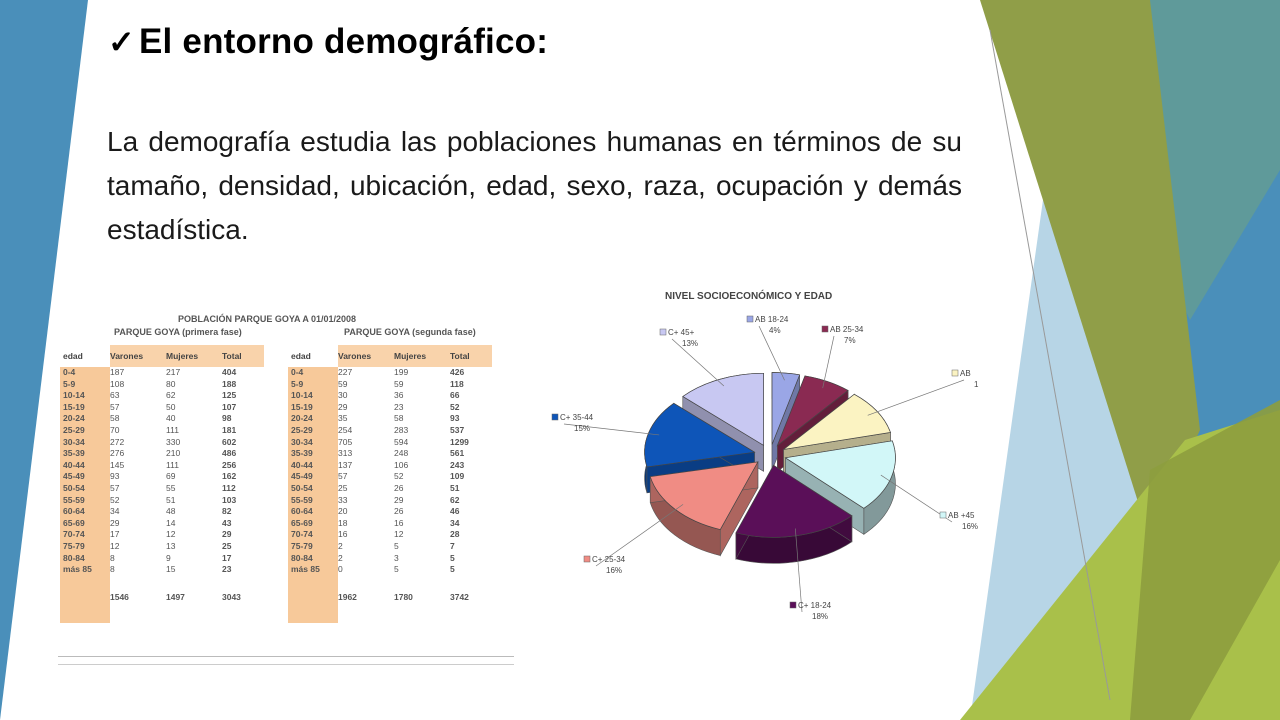 The height and width of the screenshot is (720, 1280). Describe the element at coordinates (390, 512) in the screenshot. I see `table-row: 60-64 20 26 46` at that location.